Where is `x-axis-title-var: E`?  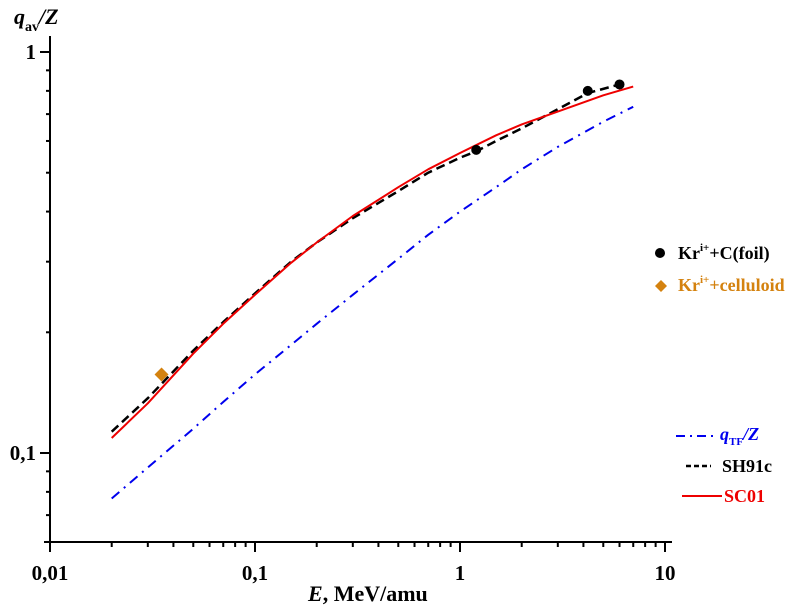 x-axis-title-var: E is located at coordinates (315, 593).